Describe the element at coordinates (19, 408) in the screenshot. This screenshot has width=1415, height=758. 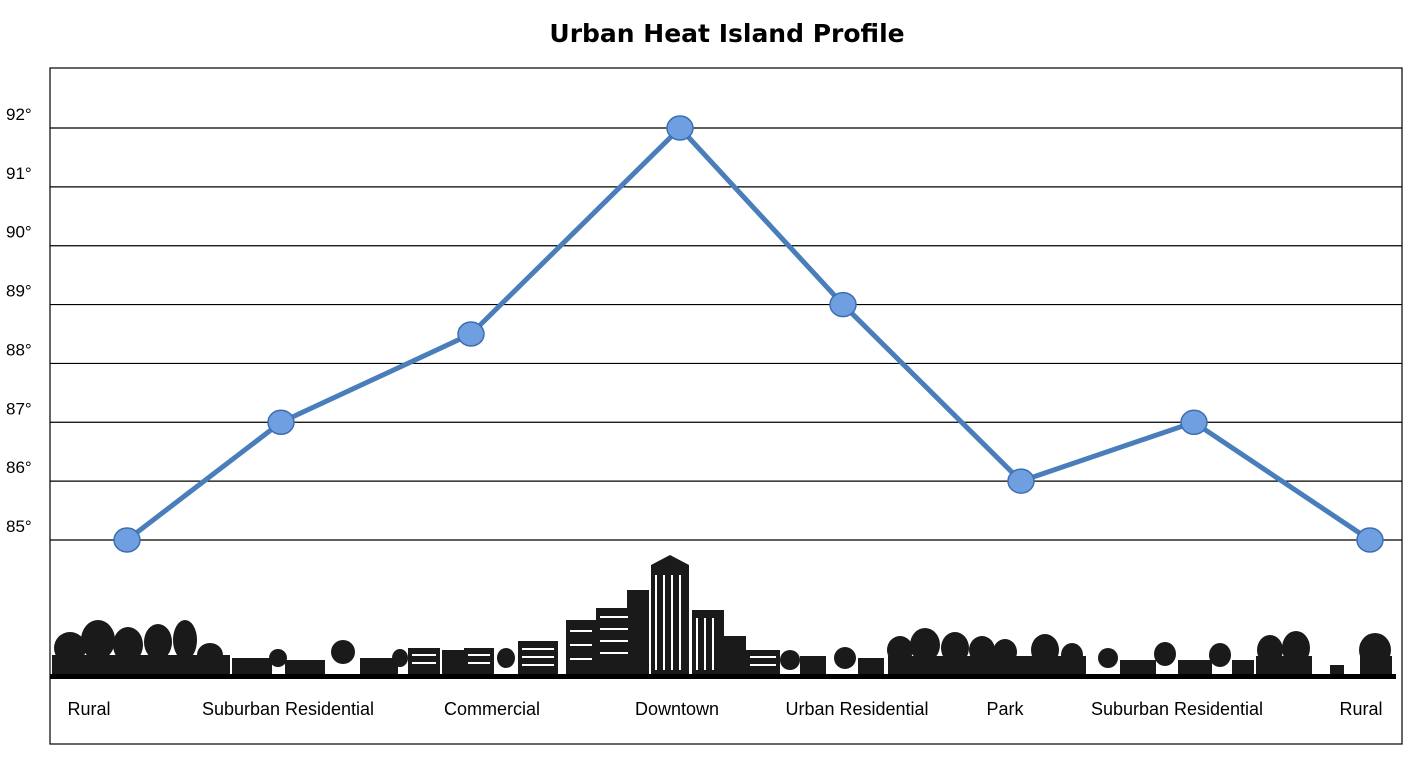
I see `y-tick-label: 87°` at that location.